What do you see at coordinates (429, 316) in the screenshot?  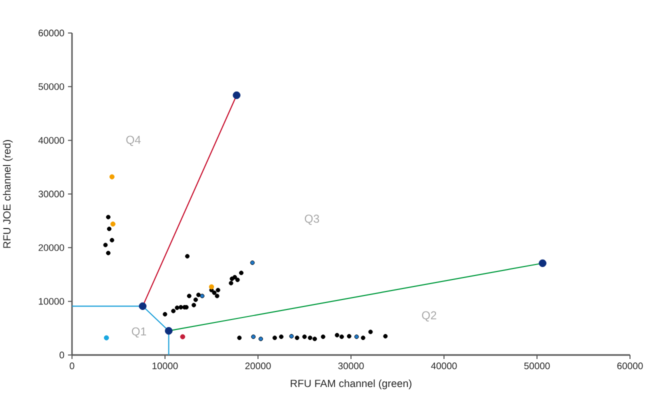 I see `annotation: Q2` at bounding box center [429, 316].